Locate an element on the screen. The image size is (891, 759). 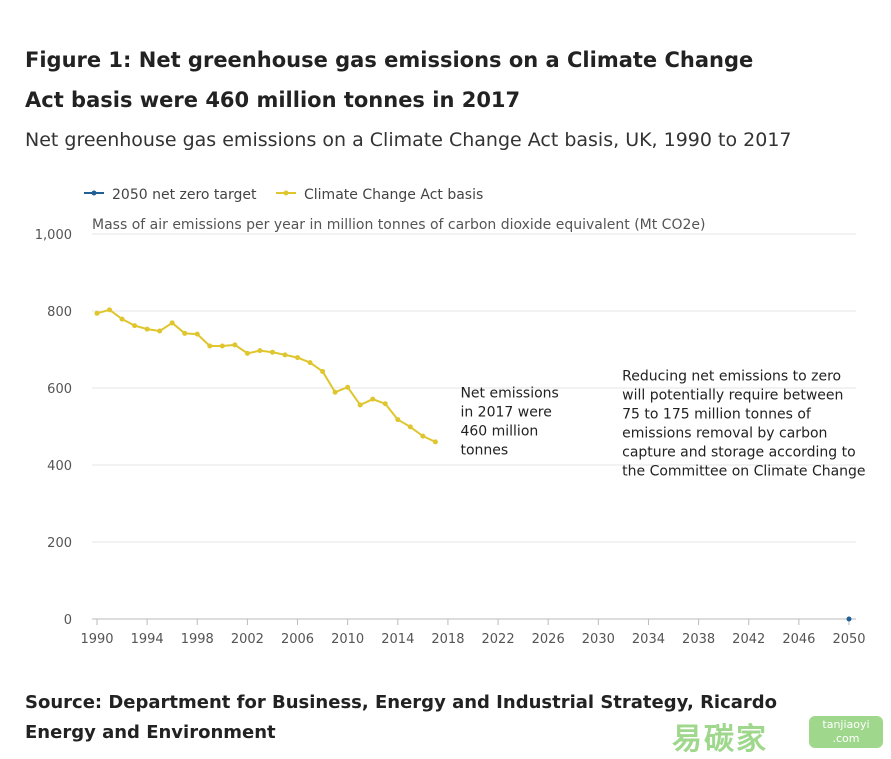
x-tick-label: 2006 is located at coordinates (297, 639).